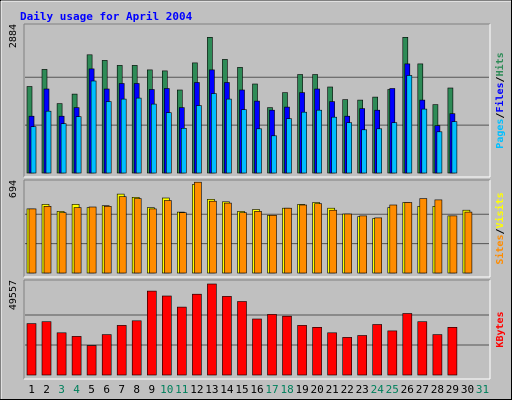  What do you see at coordinates (91, 389) in the screenshot?
I see `x-tick-label: 5` at bounding box center [91, 389].